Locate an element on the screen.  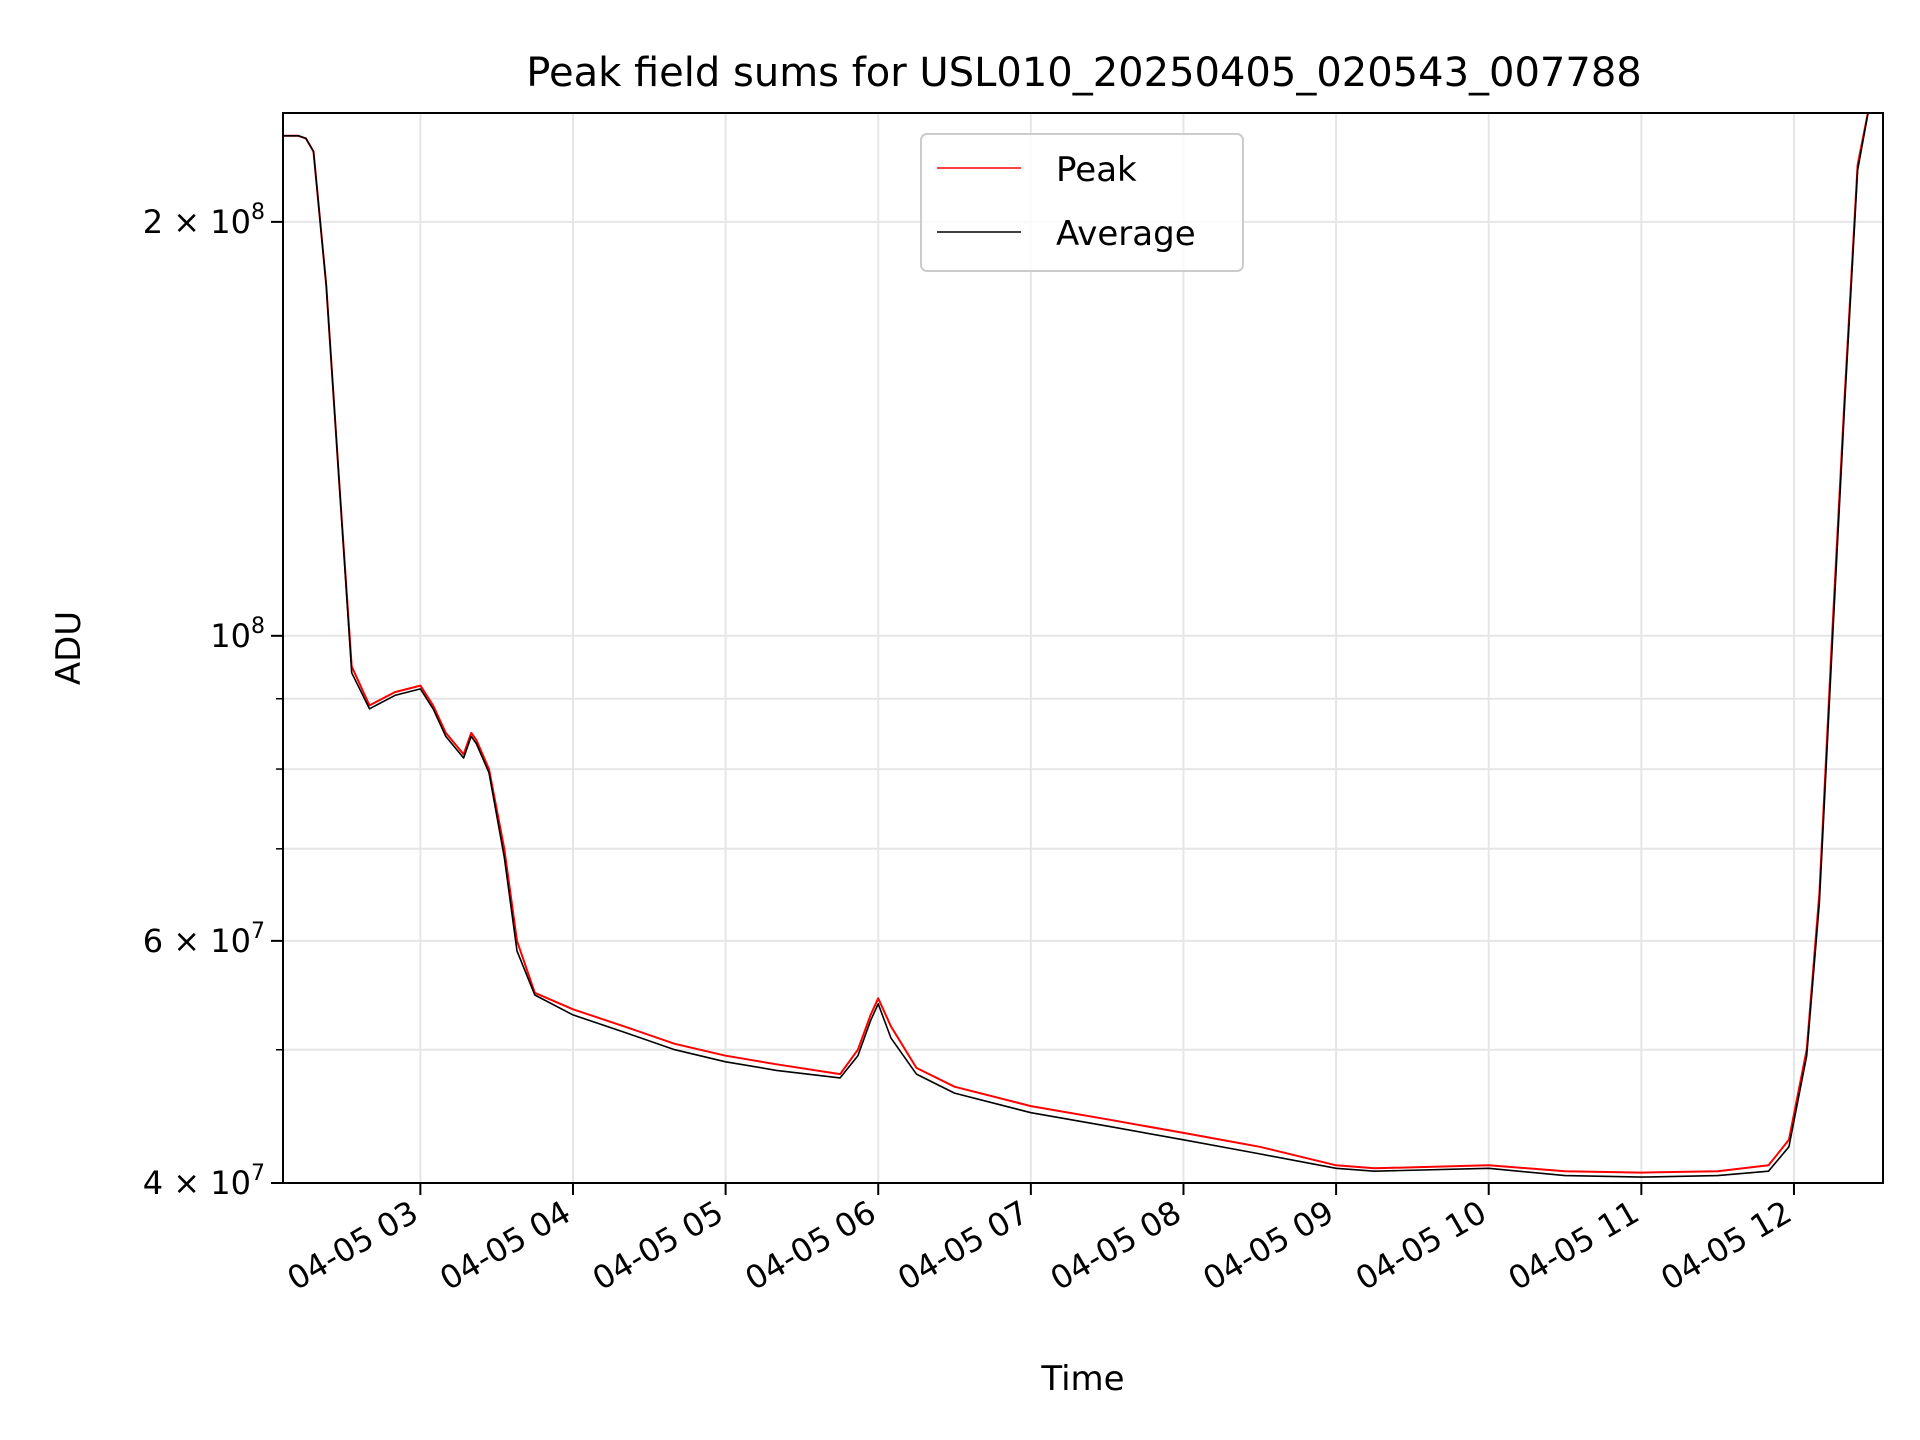
y-tick-label: 108 is located at coordinates (237, 634).